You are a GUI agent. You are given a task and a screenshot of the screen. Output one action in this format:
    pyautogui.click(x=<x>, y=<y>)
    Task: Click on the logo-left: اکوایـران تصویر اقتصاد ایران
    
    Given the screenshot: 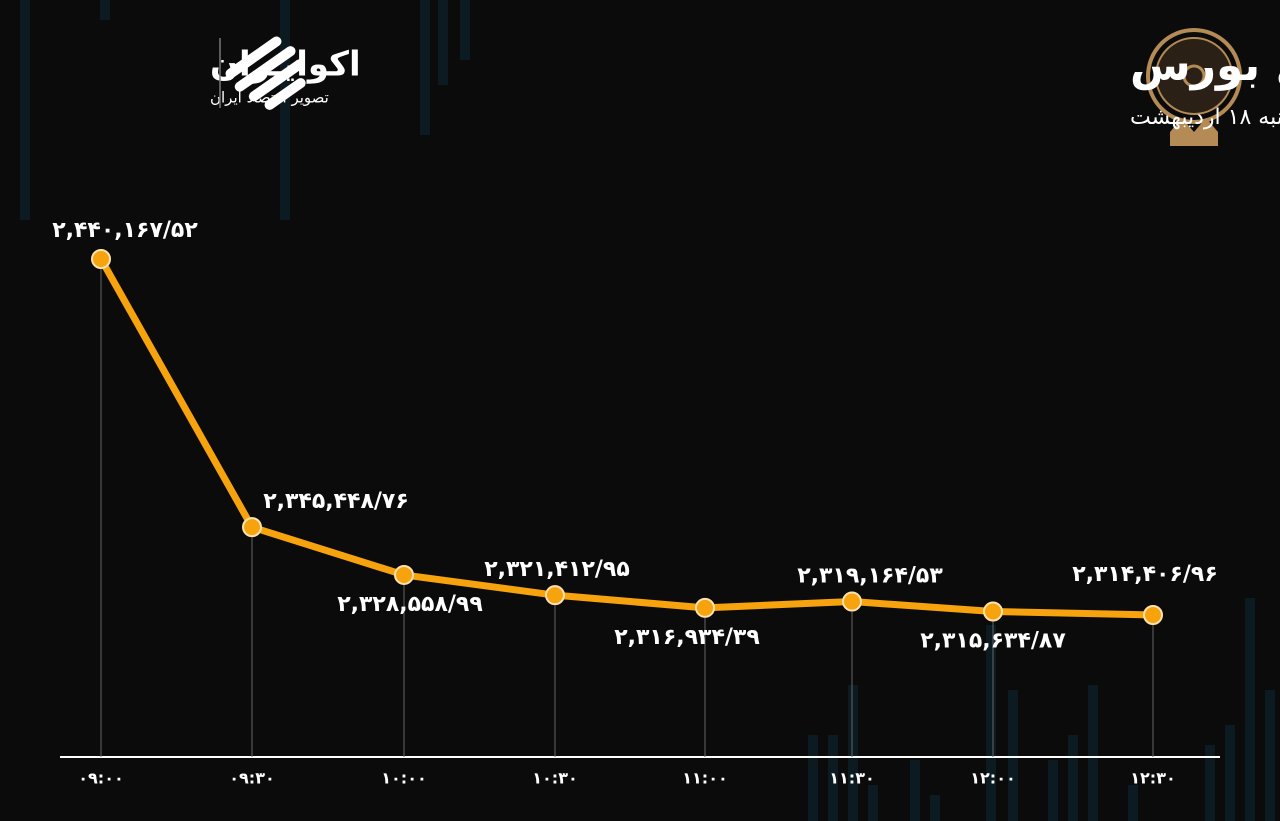 What is the action you would take?
    pyautogui.click(x=285, y=73)
    